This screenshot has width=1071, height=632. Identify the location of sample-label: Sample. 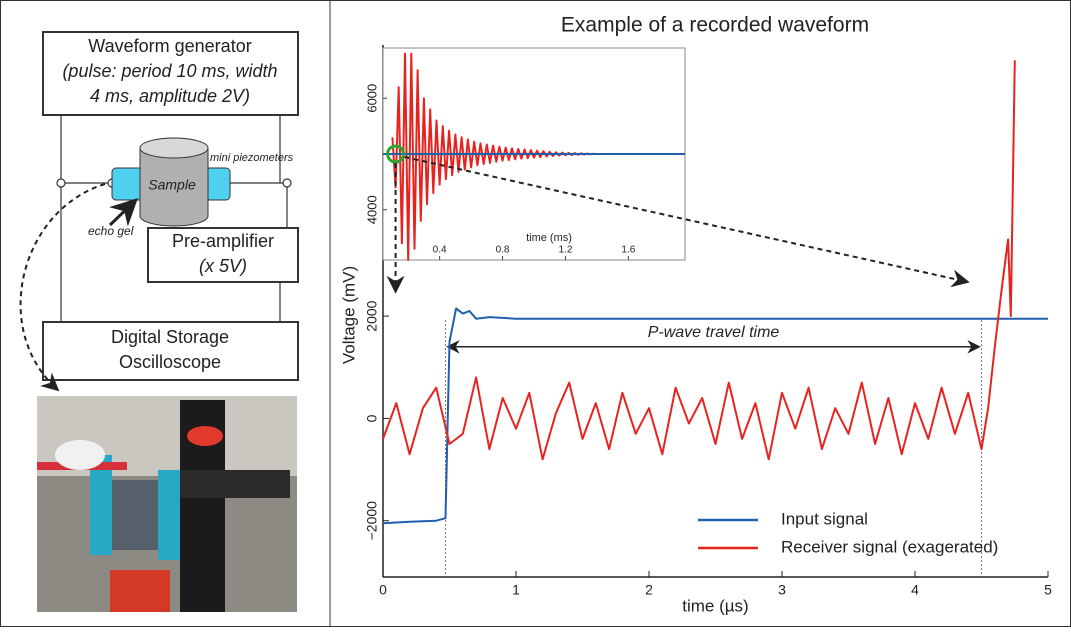
(172, 185).